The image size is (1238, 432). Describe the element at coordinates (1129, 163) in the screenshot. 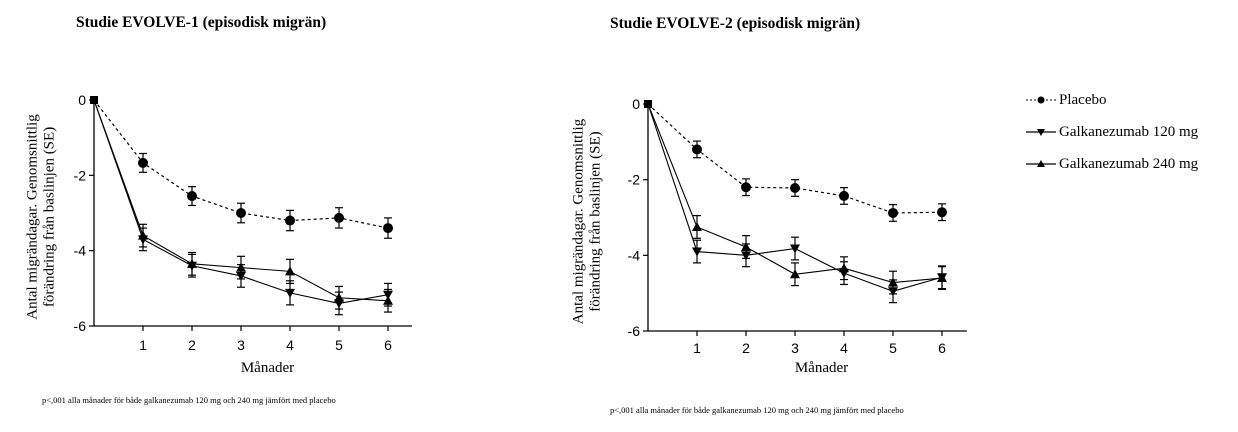

I see `legend-label: Galkanezumab 240 mg` at that location.